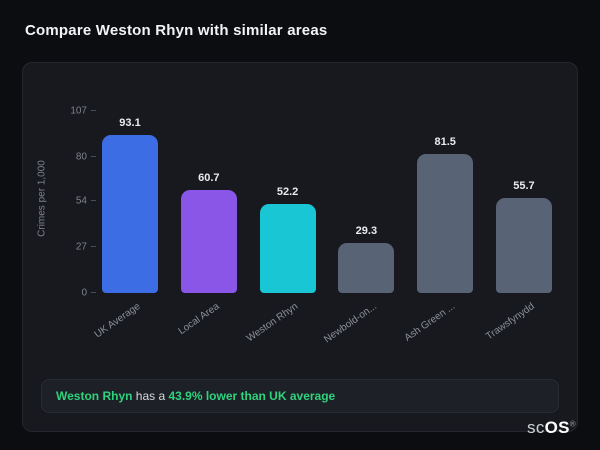 The image size is (600, 450). What do you see at coordinates (510, 322) in the screenshot?
I see `x-tick-label: Trawsfynydd` at bounding box center [510, 322].